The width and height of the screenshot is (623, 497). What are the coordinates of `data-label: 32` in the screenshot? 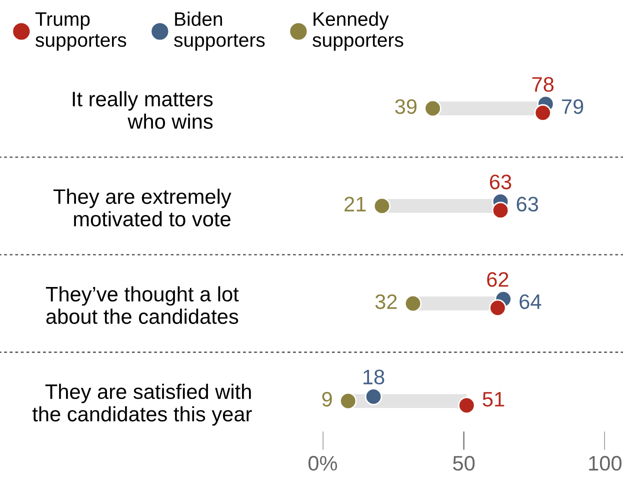 It's located at (386, 302).